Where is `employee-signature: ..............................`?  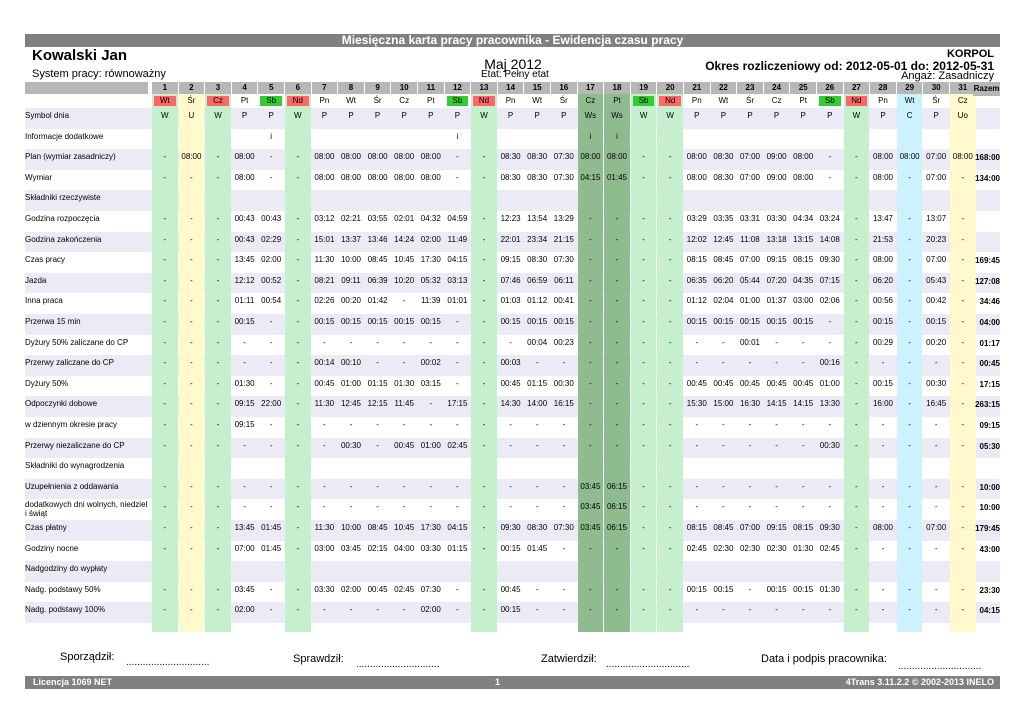 employee-signature: .............................. is located at coordinates (940, 666).